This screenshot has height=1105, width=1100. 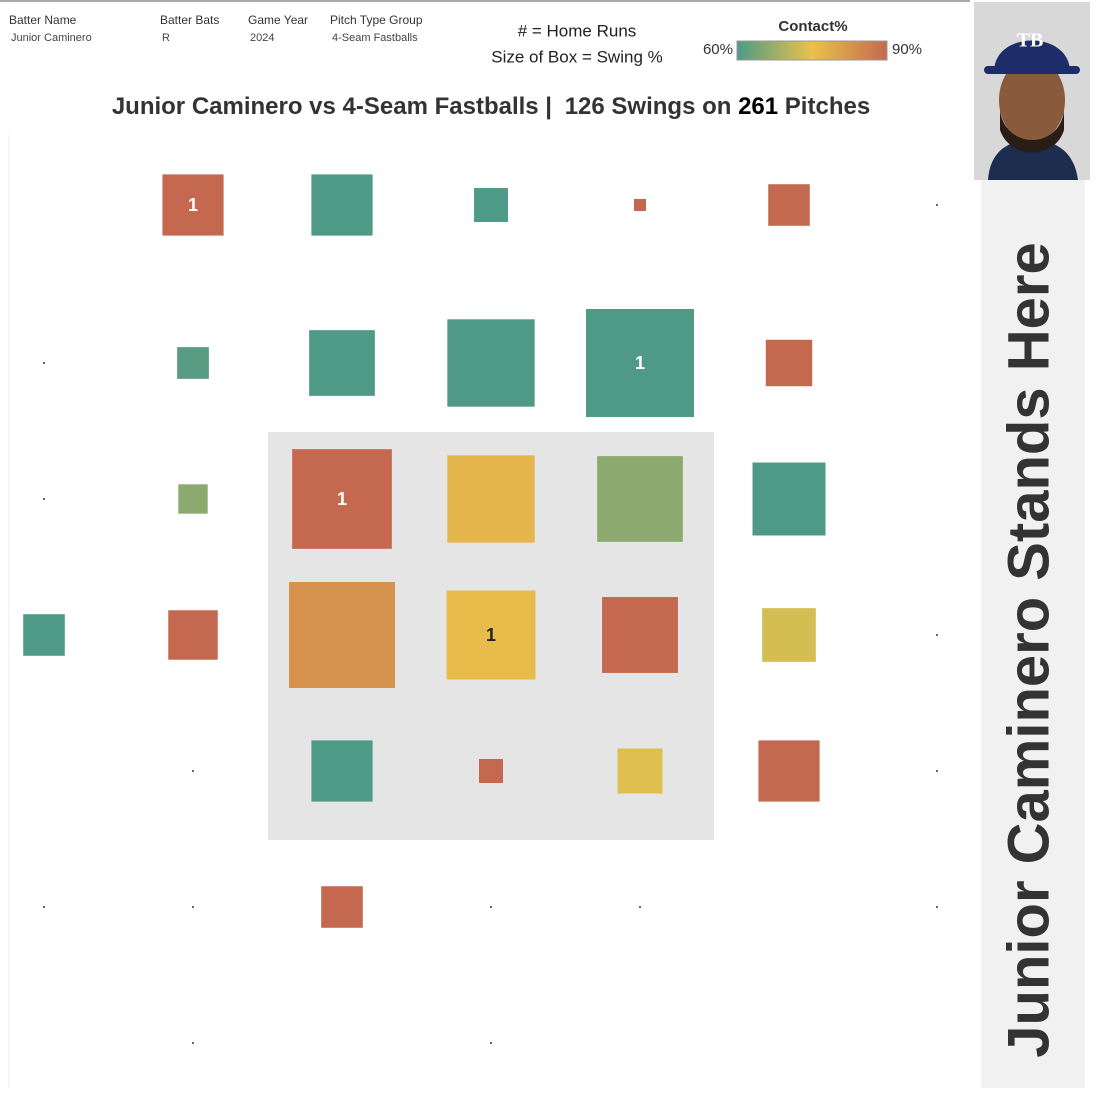 I want to click on color-legend-bar, so click(x=812, y=50).